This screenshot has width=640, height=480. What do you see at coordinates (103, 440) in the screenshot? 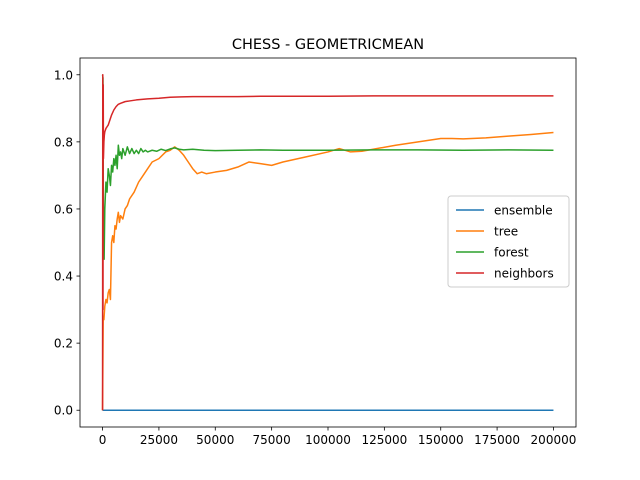
I see `x-tick-label: 0` at bounding box center [103, 440].